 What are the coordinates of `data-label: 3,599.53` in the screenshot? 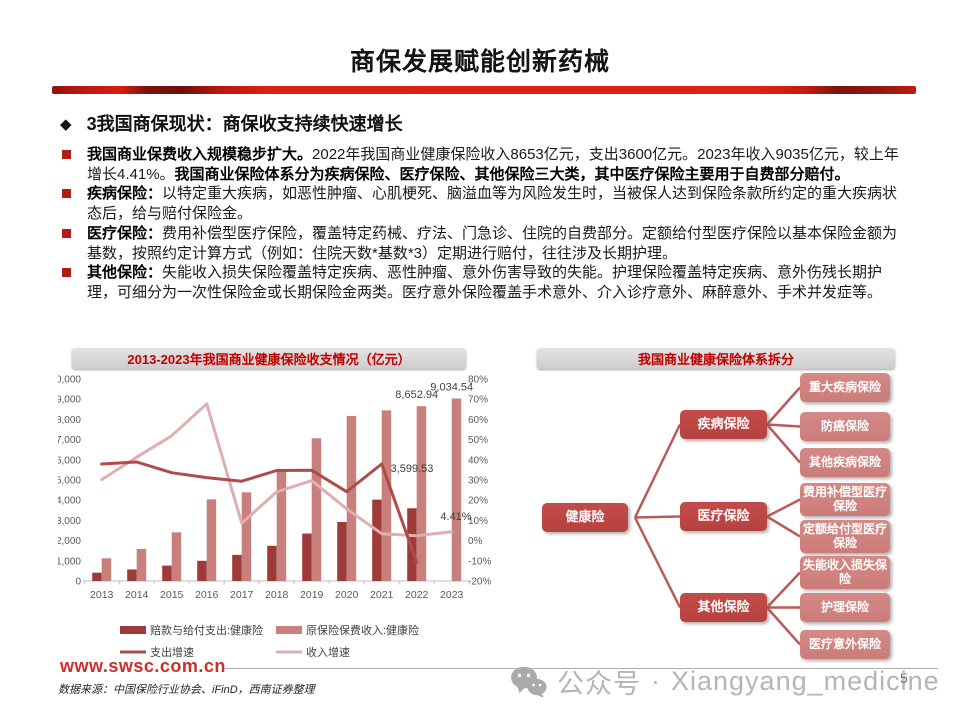 It's located at (412, 469).